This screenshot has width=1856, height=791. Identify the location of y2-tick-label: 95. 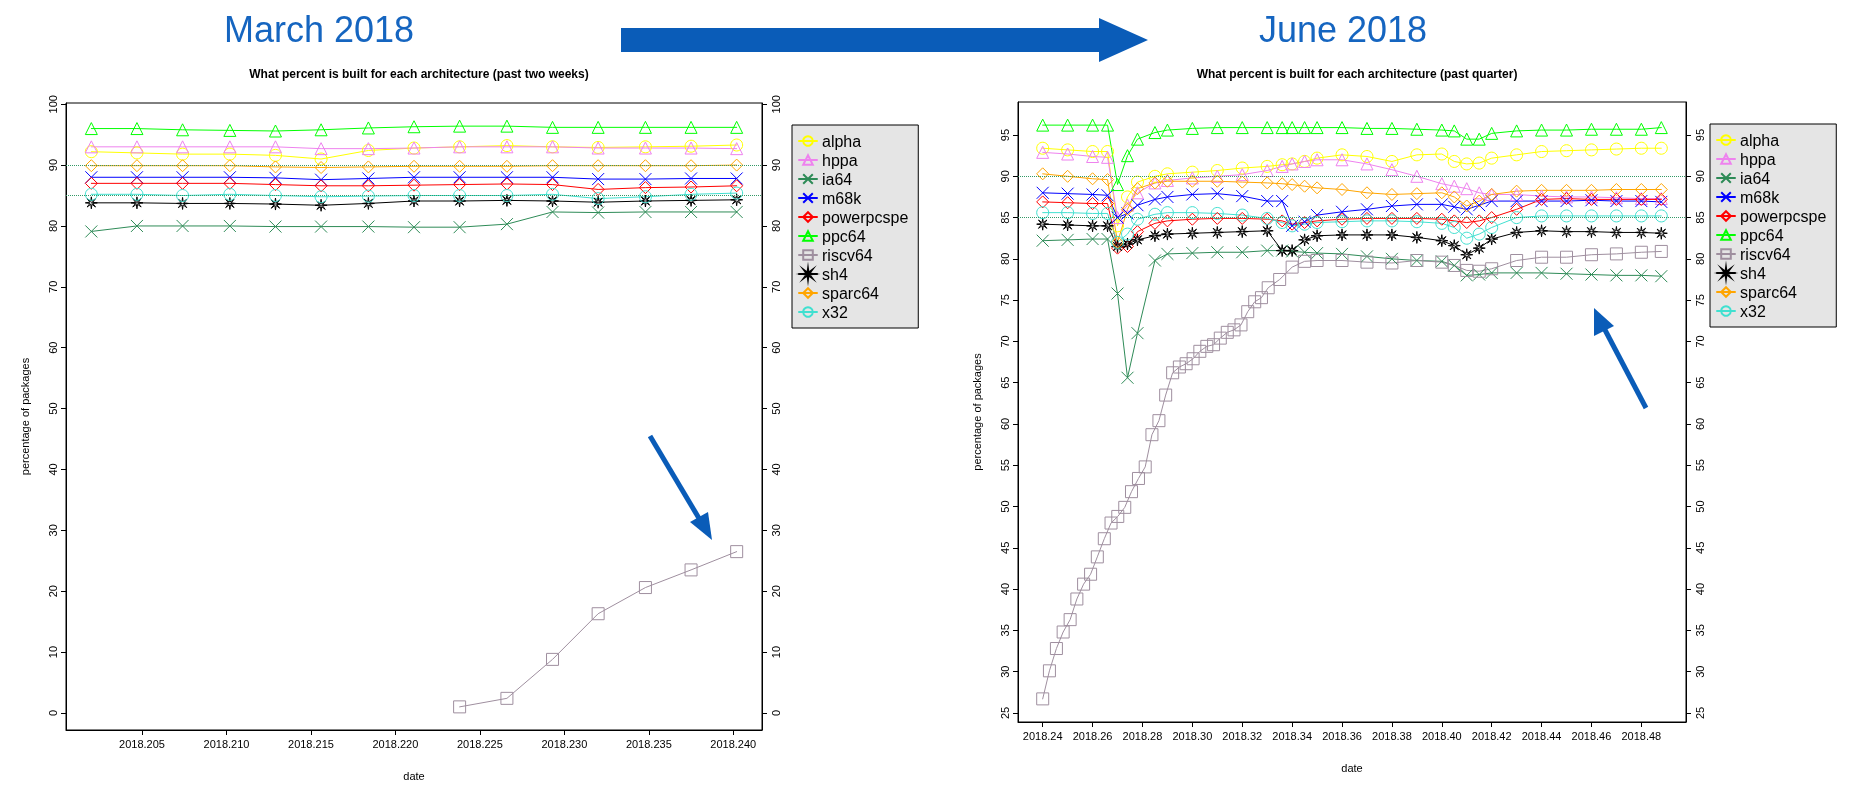
(1699, 135).